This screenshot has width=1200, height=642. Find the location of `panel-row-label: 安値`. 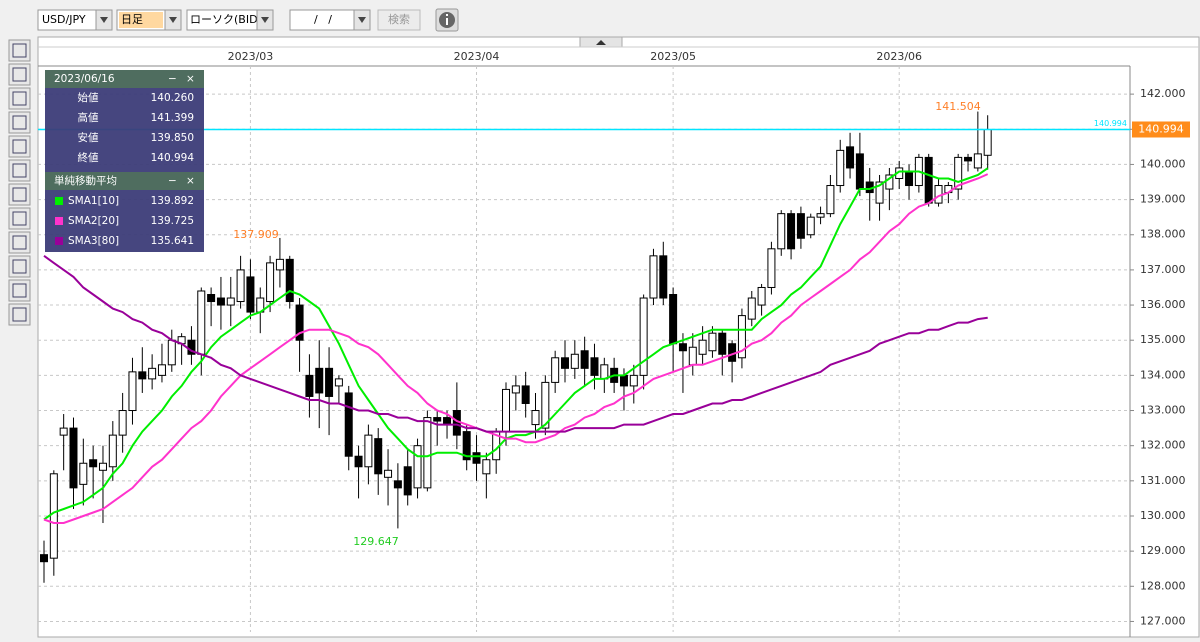

panel-row-label: 安値 is located at coordinates (88, 137).